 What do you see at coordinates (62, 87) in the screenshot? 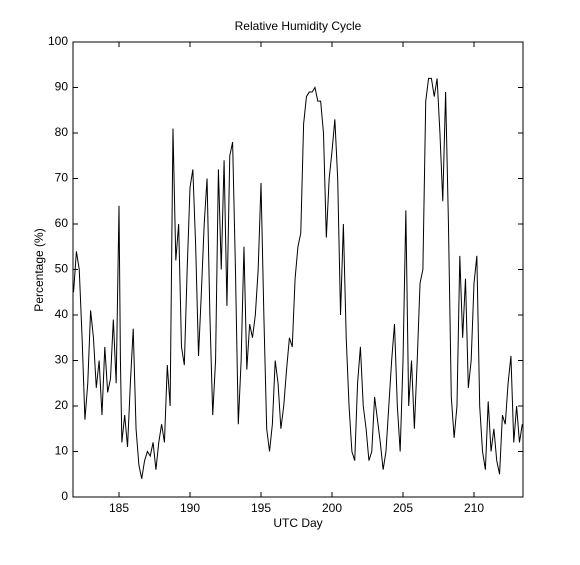
I see `y-tick-label: 90` at bounding box center [62, 87].